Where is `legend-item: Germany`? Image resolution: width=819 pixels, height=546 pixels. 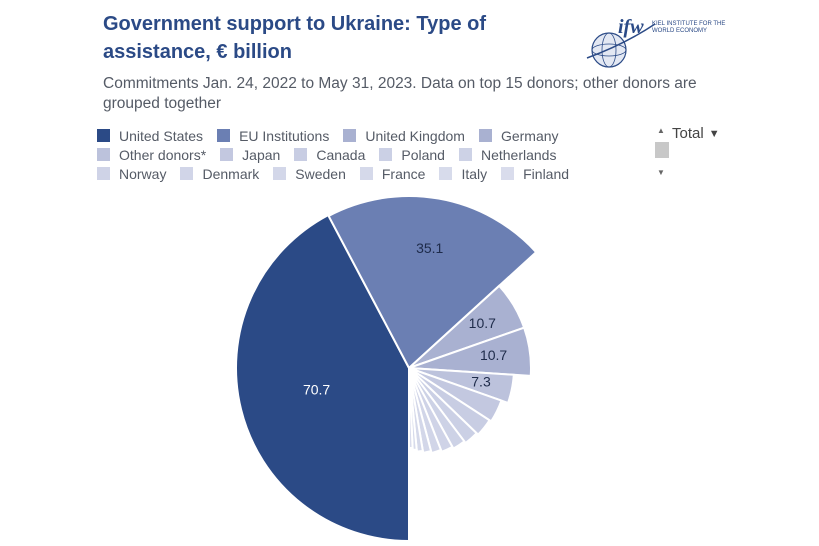 legend-item: Germany is located at coordinates (518, 135).